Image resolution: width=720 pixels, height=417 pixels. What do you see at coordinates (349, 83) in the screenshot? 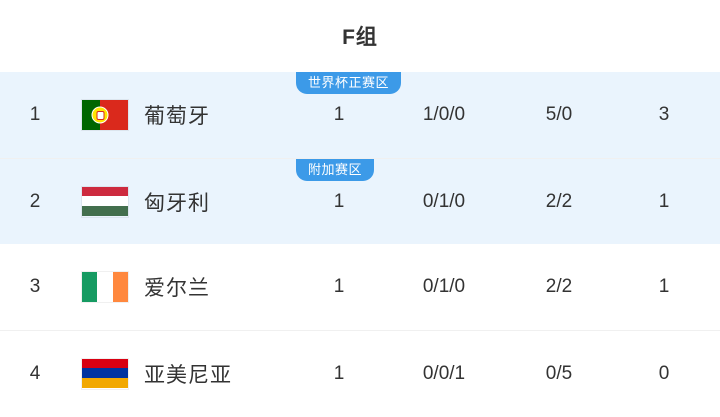
I see `qualification-tag-direct: 世界杯正赛区` at bounding box center [349, 83].